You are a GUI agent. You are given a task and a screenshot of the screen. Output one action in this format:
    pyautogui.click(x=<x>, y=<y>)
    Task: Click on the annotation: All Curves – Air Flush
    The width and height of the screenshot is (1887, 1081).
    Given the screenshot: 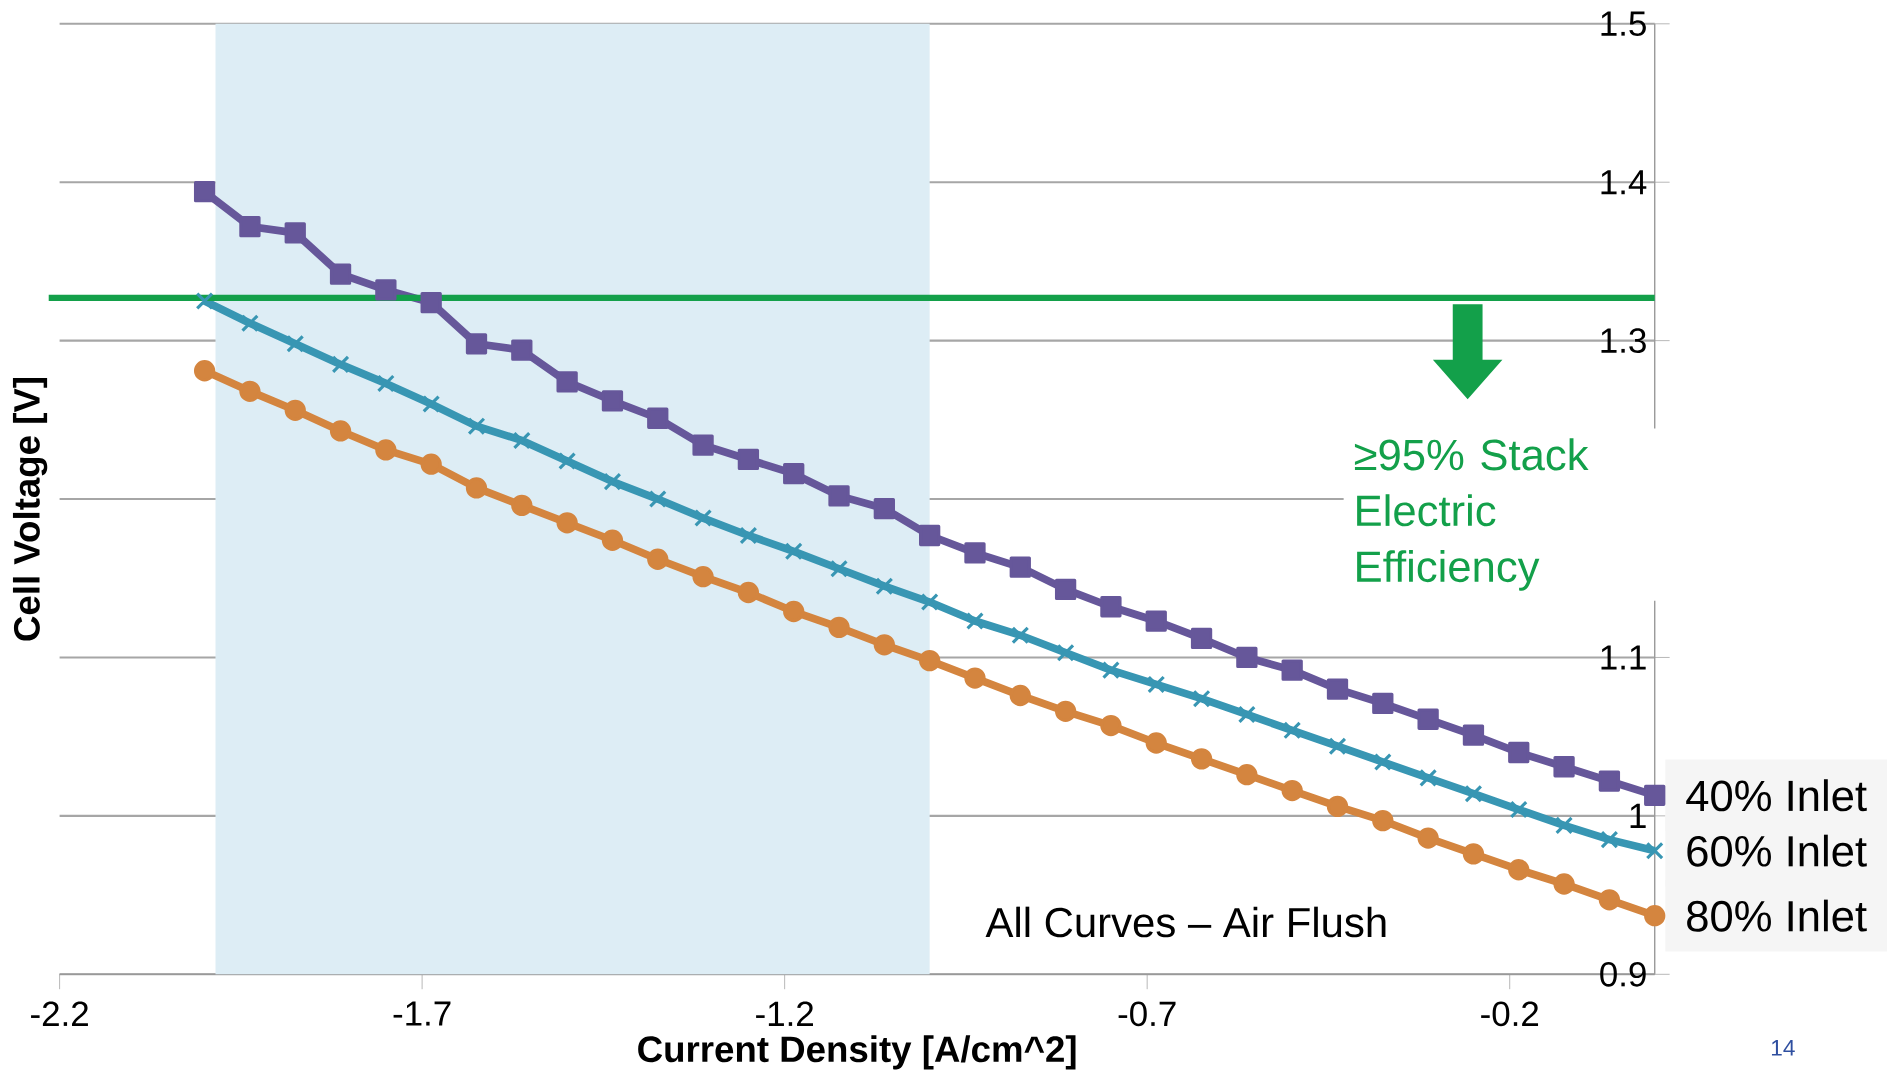 What is the action you would take?
    pyautogui.click(x=1185, y=922)
    